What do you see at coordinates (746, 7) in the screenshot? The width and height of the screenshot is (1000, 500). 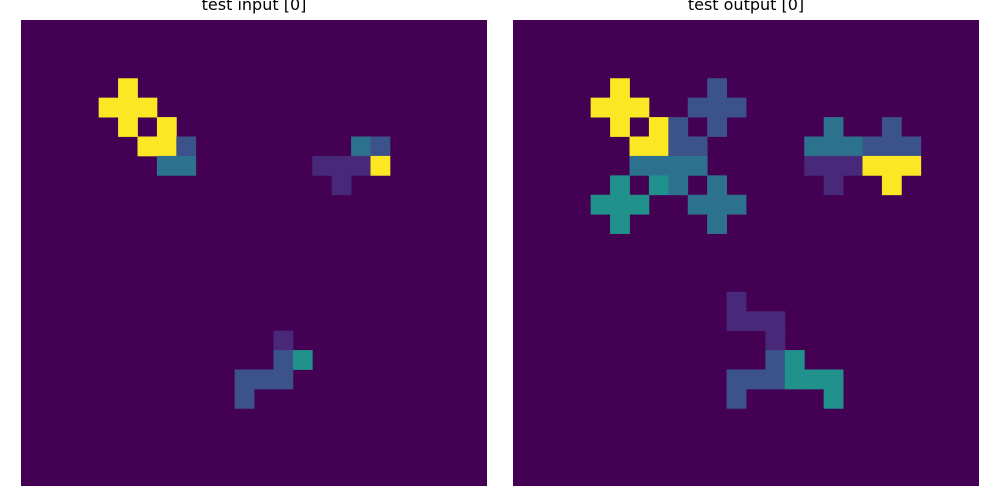 I see `output-grid-title: test output [0]` at bounding box center [746, 7].